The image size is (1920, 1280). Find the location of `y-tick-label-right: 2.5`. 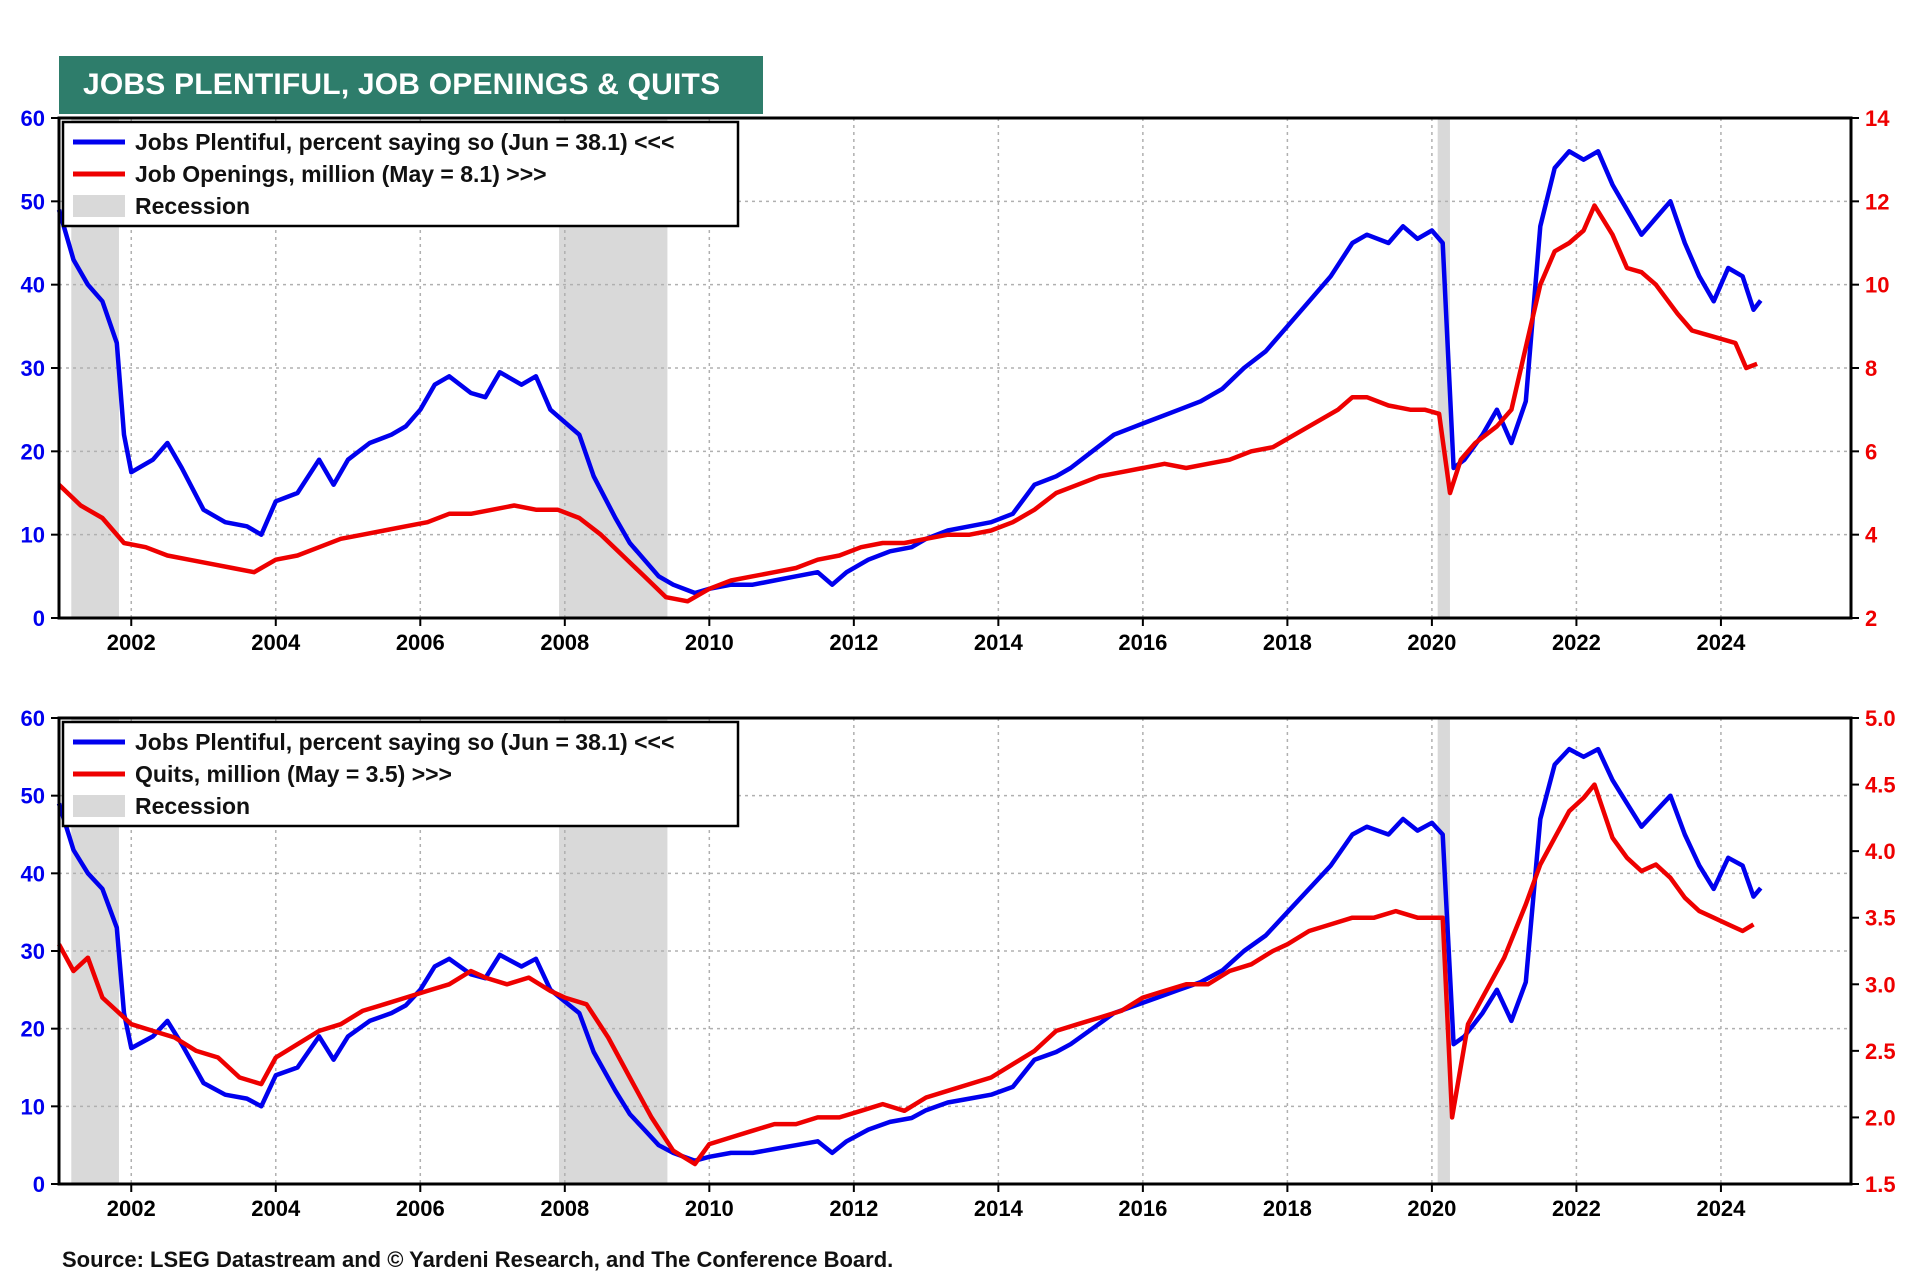

y-tick-label-right: 2.5 is located at coordinates (1880, 1051).